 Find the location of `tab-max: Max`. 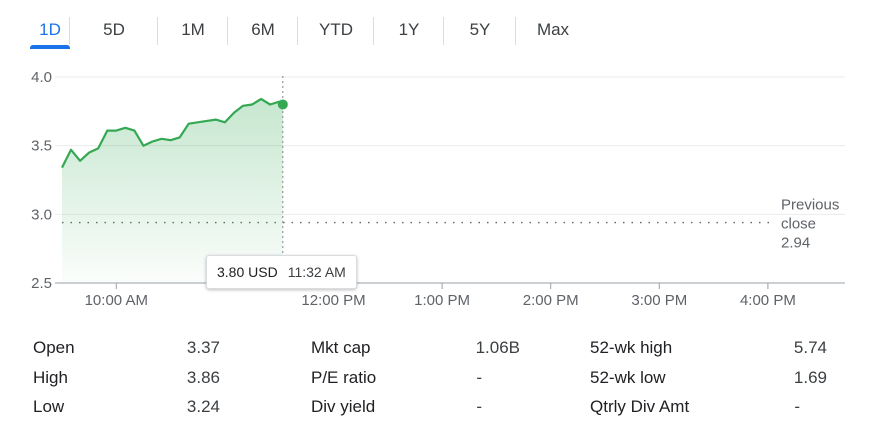

tab-max: Max is located at coordinates (553, 30).